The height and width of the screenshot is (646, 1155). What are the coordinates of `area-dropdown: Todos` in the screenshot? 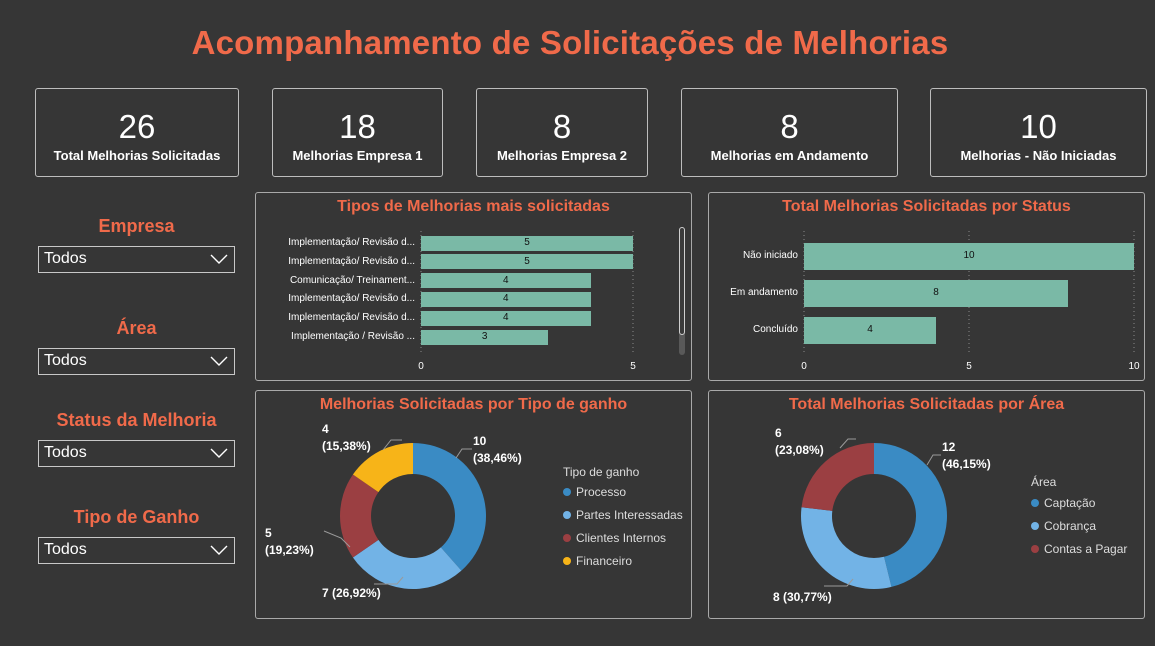 It's located at (136, 361).